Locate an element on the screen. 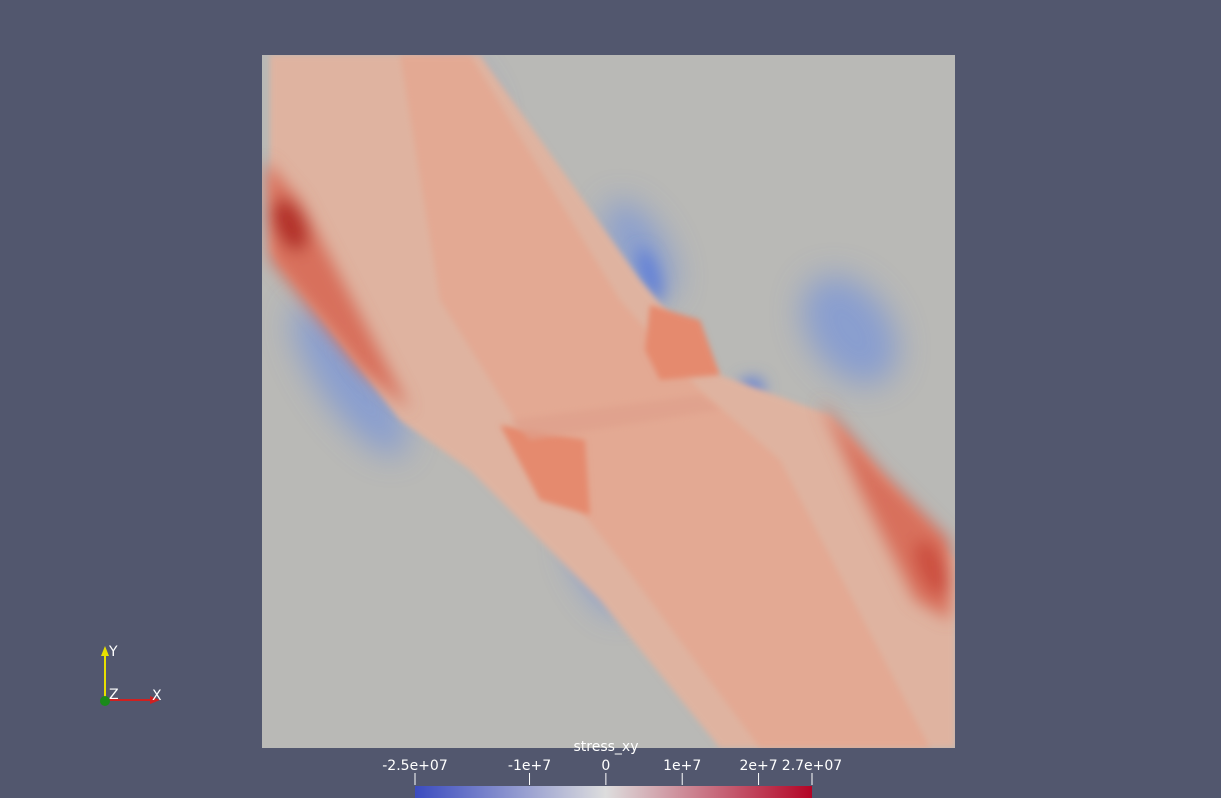 The height and width of the screenshot is (798, 1221). orientation-axes: Y Z X is located at coordinates (131, 675).